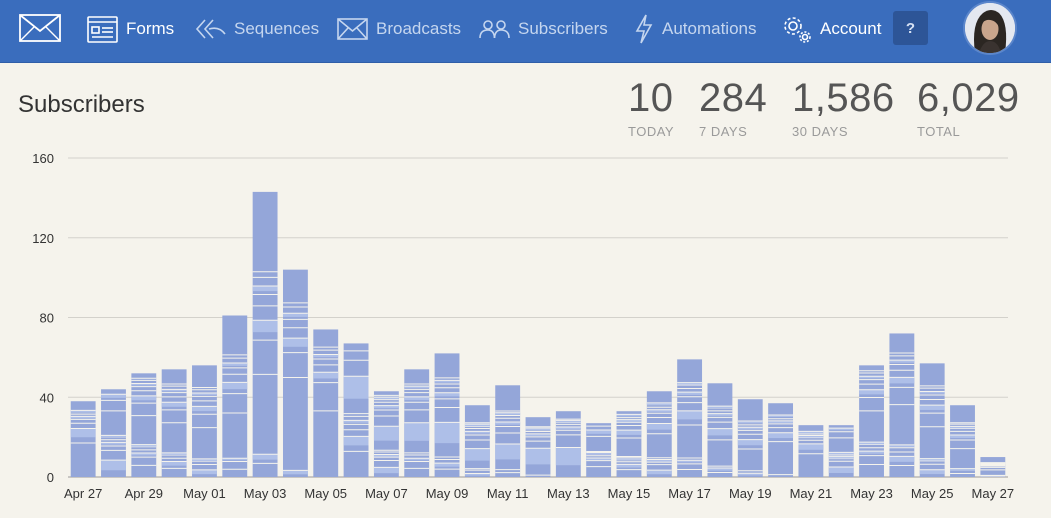 Image resolution: width=1051 pixels, height=518 pixels. I want to click on double-arrow-icon, so click(210, 29).